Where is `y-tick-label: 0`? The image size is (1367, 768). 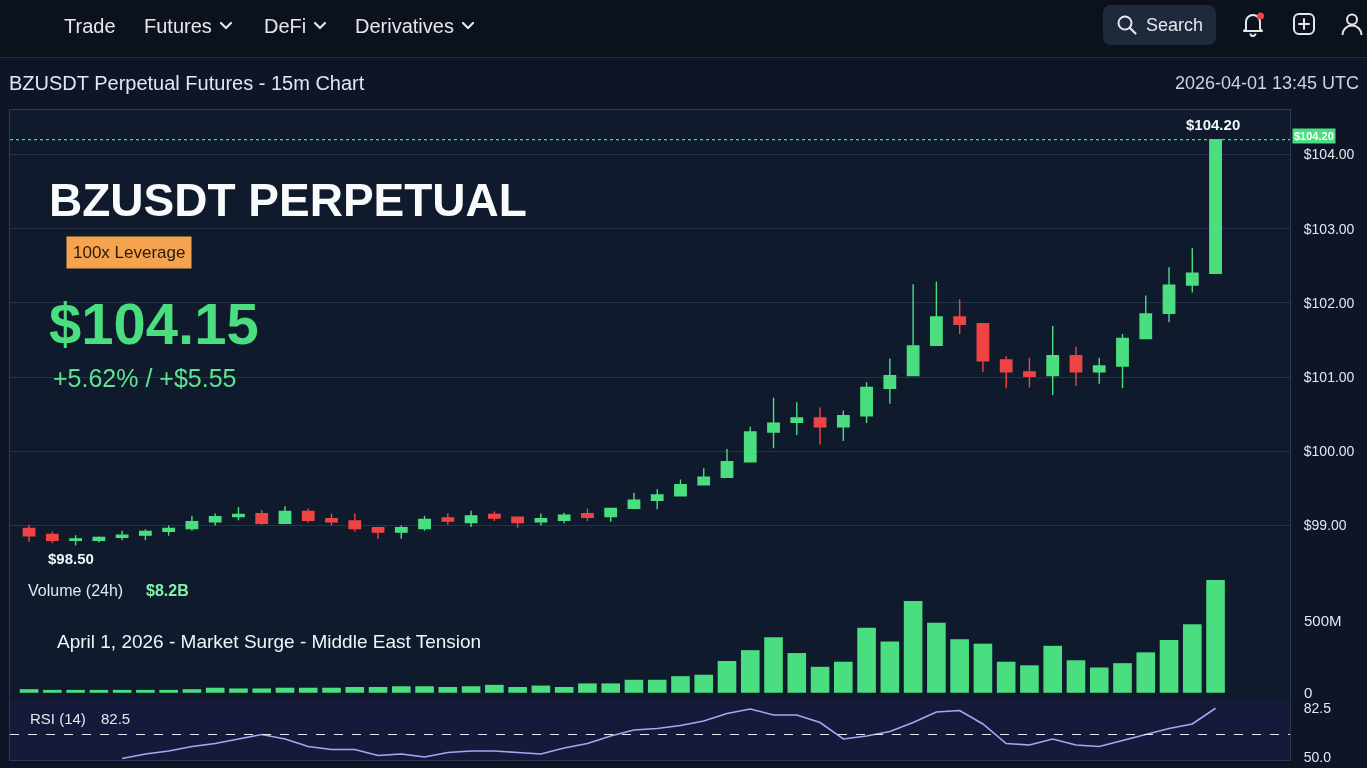
y-tick-label: 0 is located at coordinates (1308, 693).